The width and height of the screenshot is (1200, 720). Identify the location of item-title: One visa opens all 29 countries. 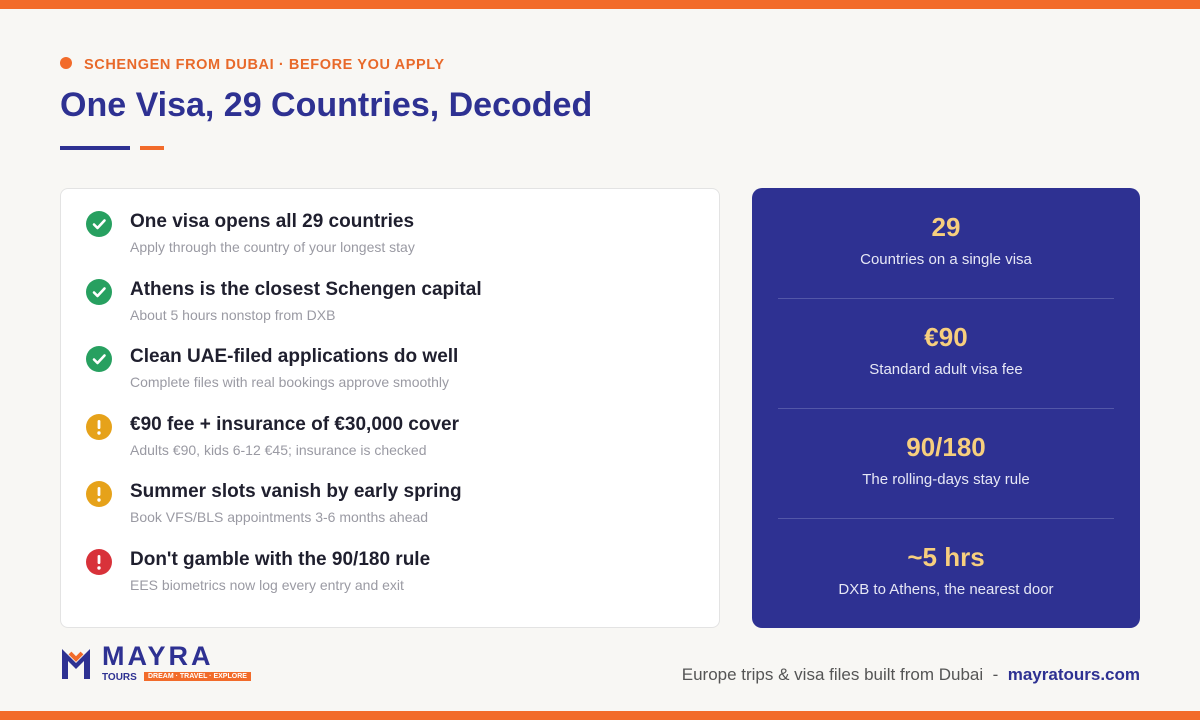
(272, 221).